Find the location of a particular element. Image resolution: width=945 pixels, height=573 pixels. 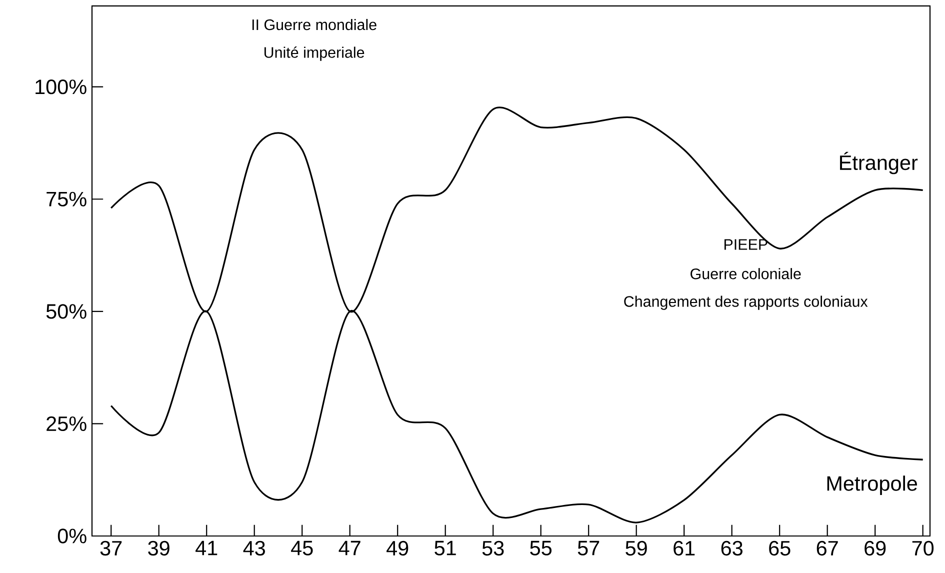

x-tick-label: 37 is located at coordinates (111, 548).